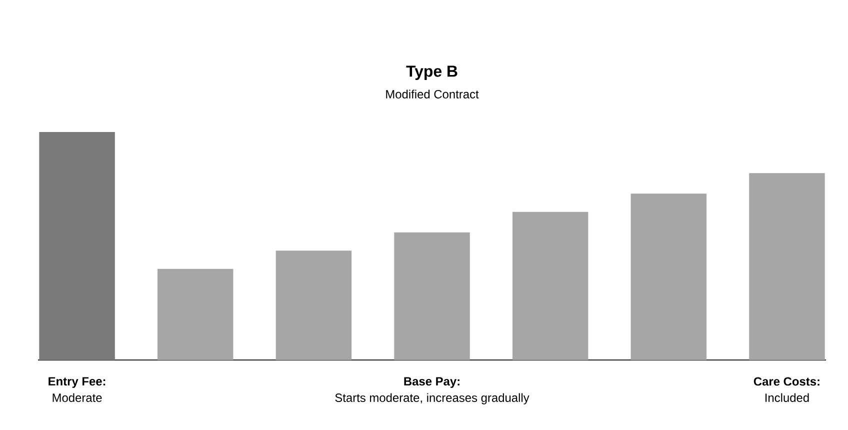 The width and height of the screenshot is (848, 430). What do you see at coordinates (432, 382) in the screenshot?
I see `text: Base Pay:` at bounding box center [432, 382].